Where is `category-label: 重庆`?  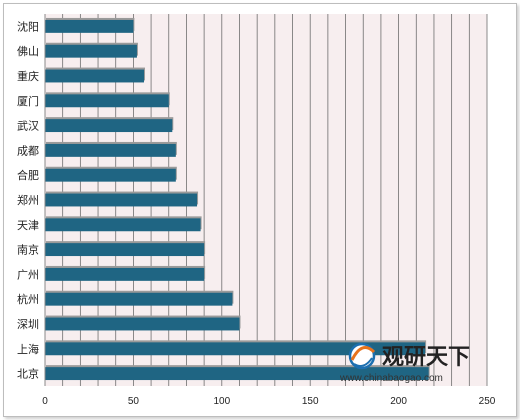
category-label: 重庆 is located at coordinates (28, 76).